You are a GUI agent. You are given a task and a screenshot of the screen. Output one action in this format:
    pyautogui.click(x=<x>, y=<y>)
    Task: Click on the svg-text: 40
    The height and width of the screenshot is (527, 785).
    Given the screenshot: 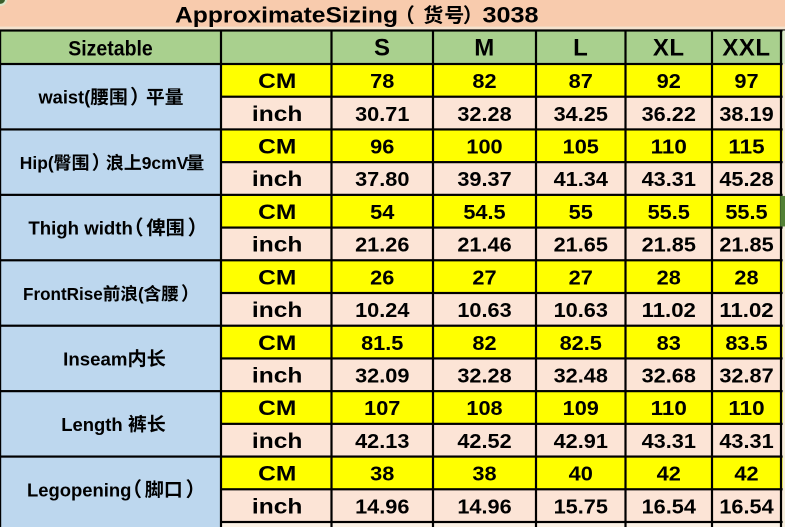 What is the action you would take?
    pyautogui.click(x=581, y=475)
    